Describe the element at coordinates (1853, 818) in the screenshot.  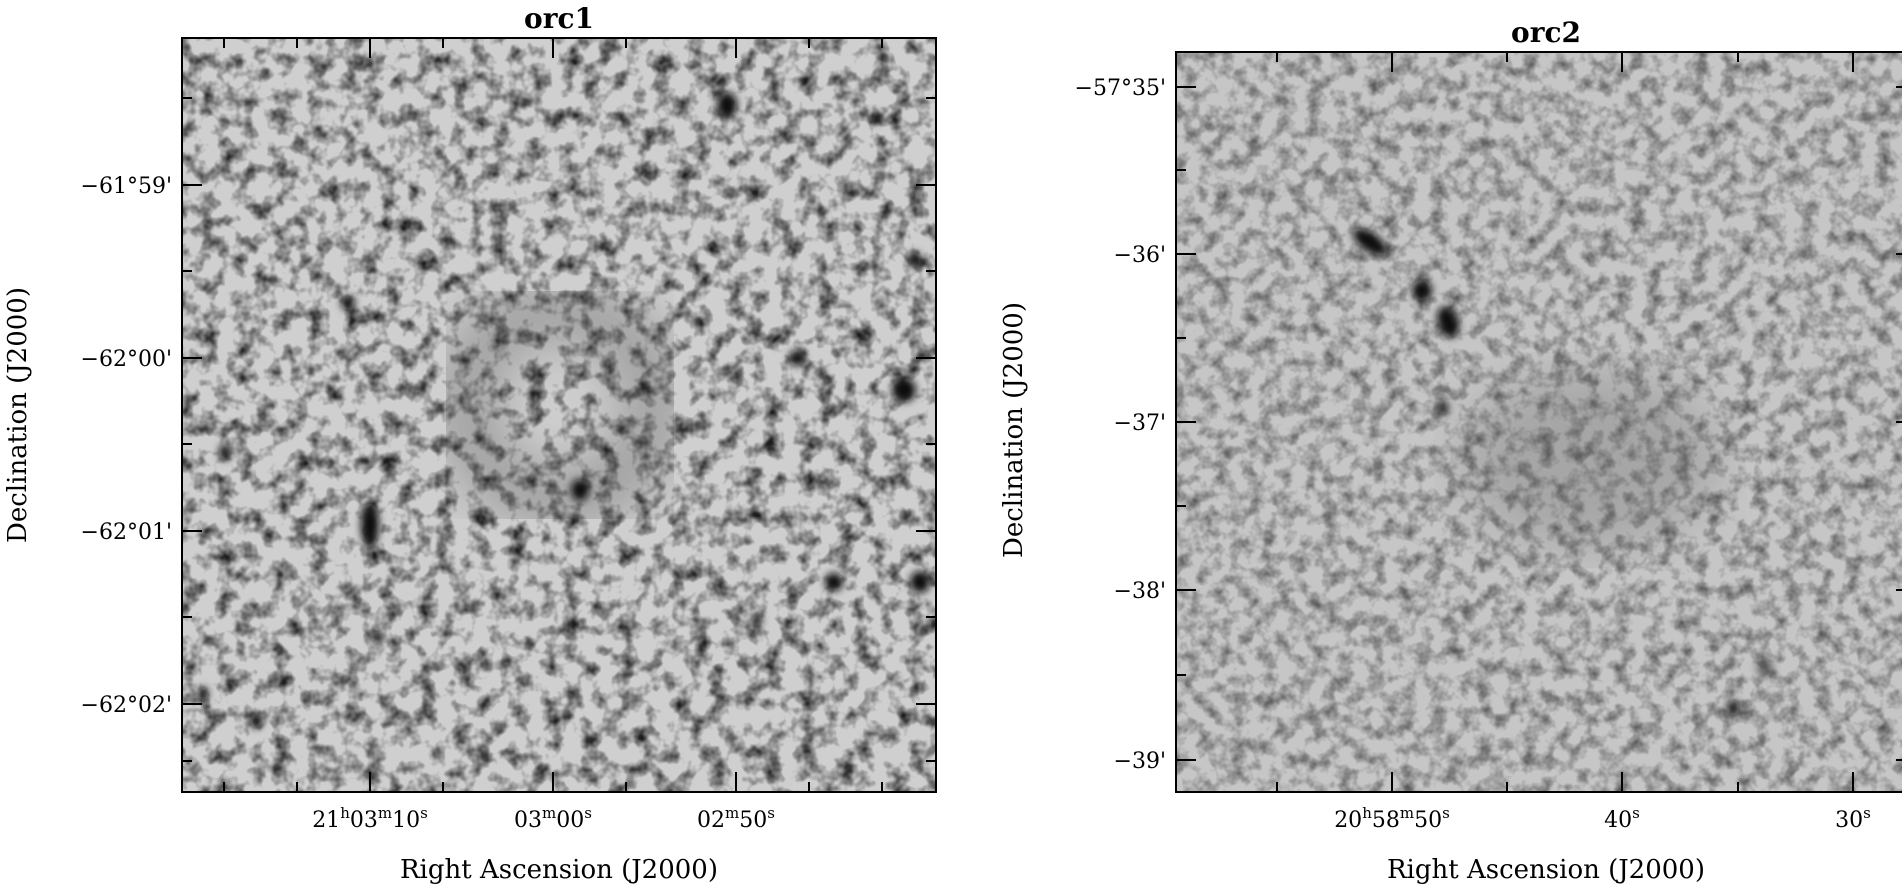
I see `x-tick-label: 30s` at that location.